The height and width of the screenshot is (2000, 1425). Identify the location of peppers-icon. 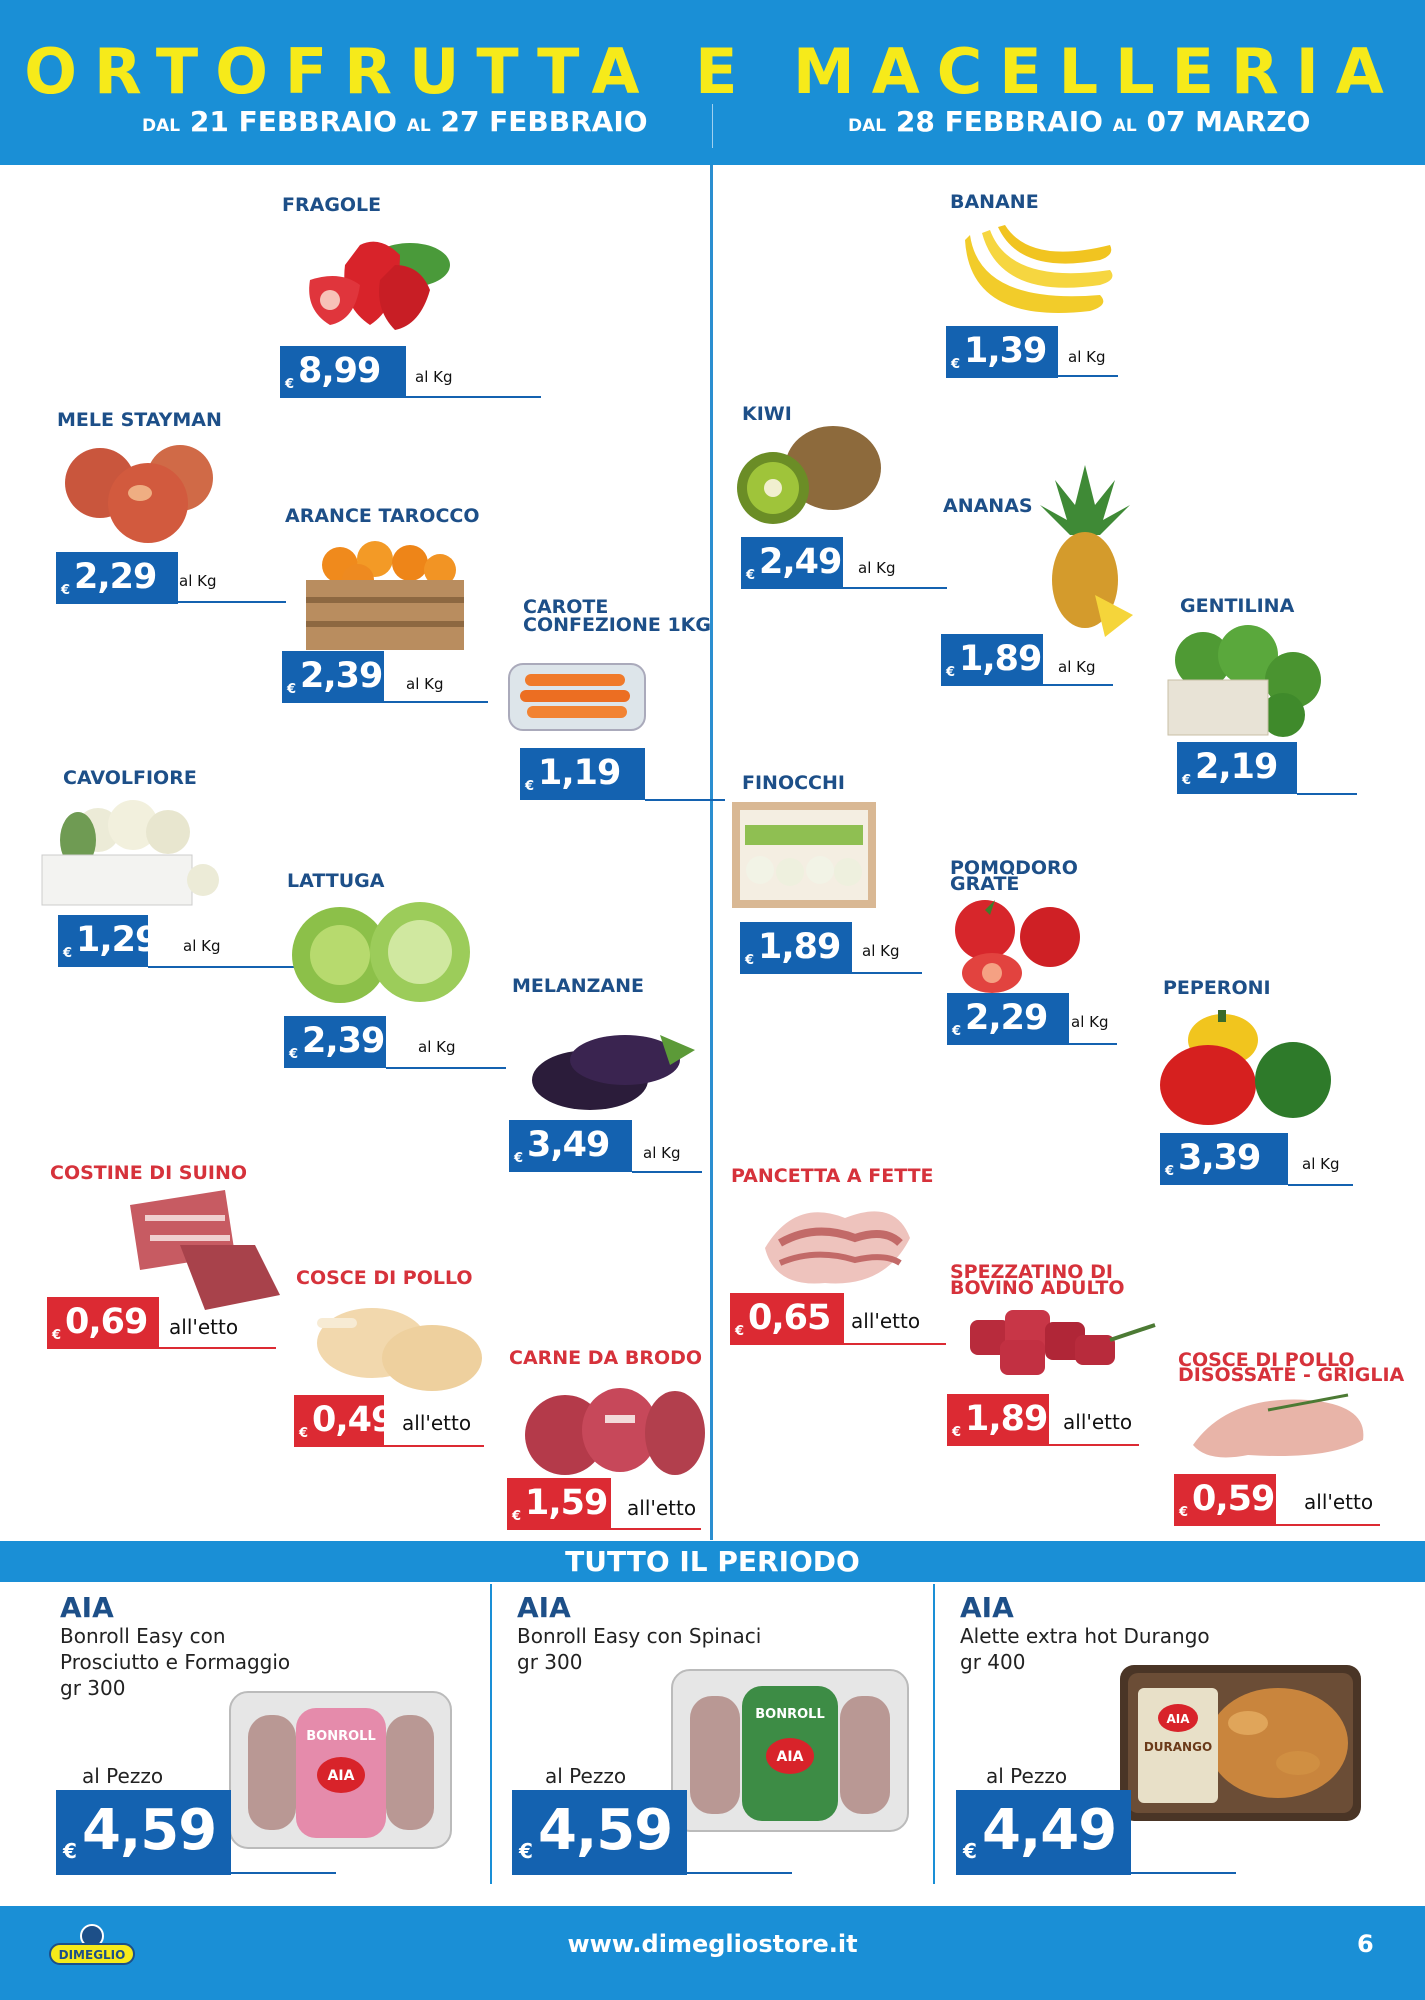
(1245, 1070).